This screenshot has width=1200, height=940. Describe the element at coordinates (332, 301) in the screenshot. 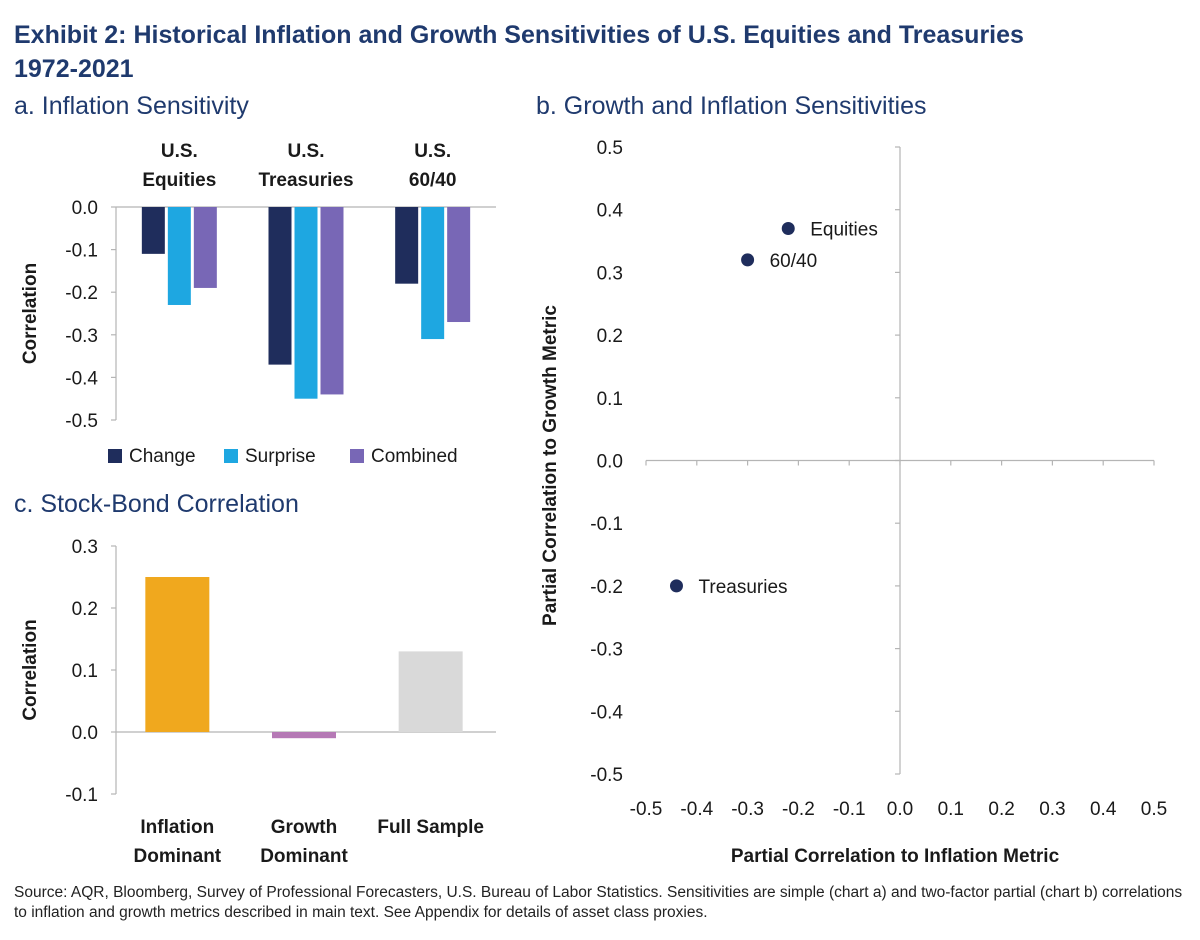

I see `panel-a-bar-u-s-treasuries-combined` at that location.